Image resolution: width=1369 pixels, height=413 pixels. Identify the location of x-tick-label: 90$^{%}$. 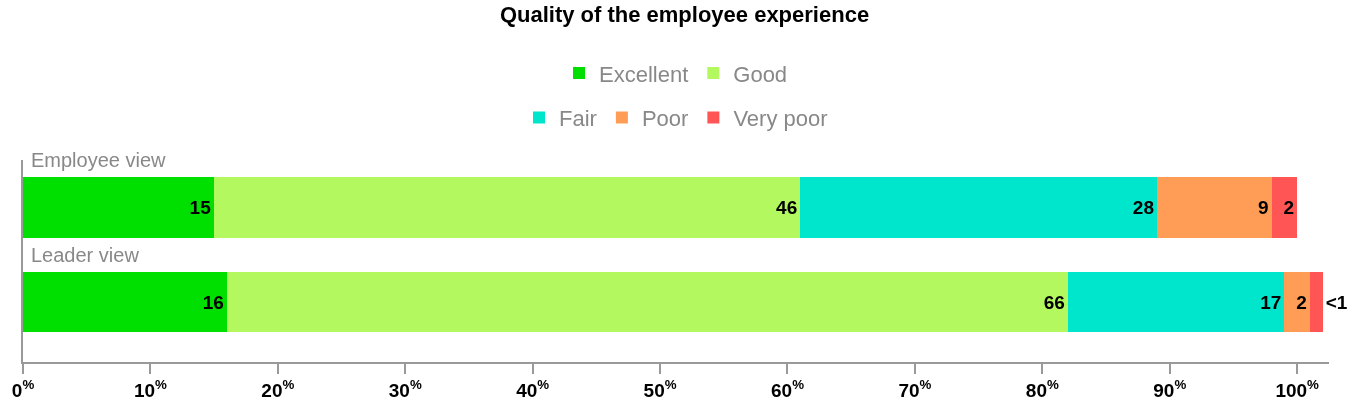
(1170, 388).